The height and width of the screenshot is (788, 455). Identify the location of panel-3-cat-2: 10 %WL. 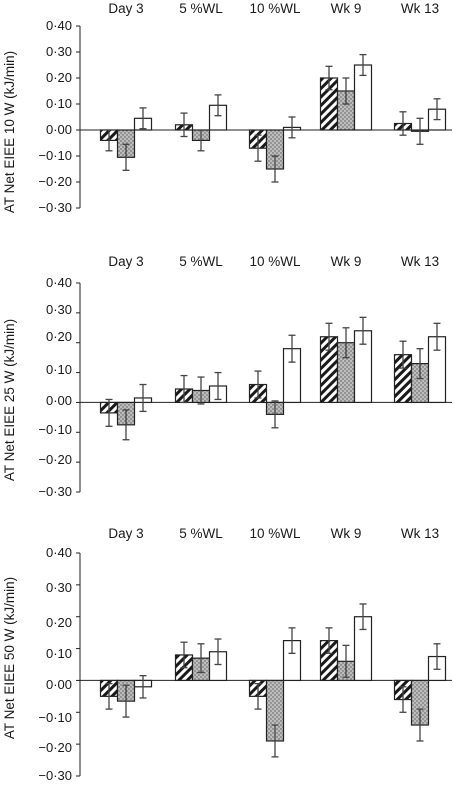
(275, 533).